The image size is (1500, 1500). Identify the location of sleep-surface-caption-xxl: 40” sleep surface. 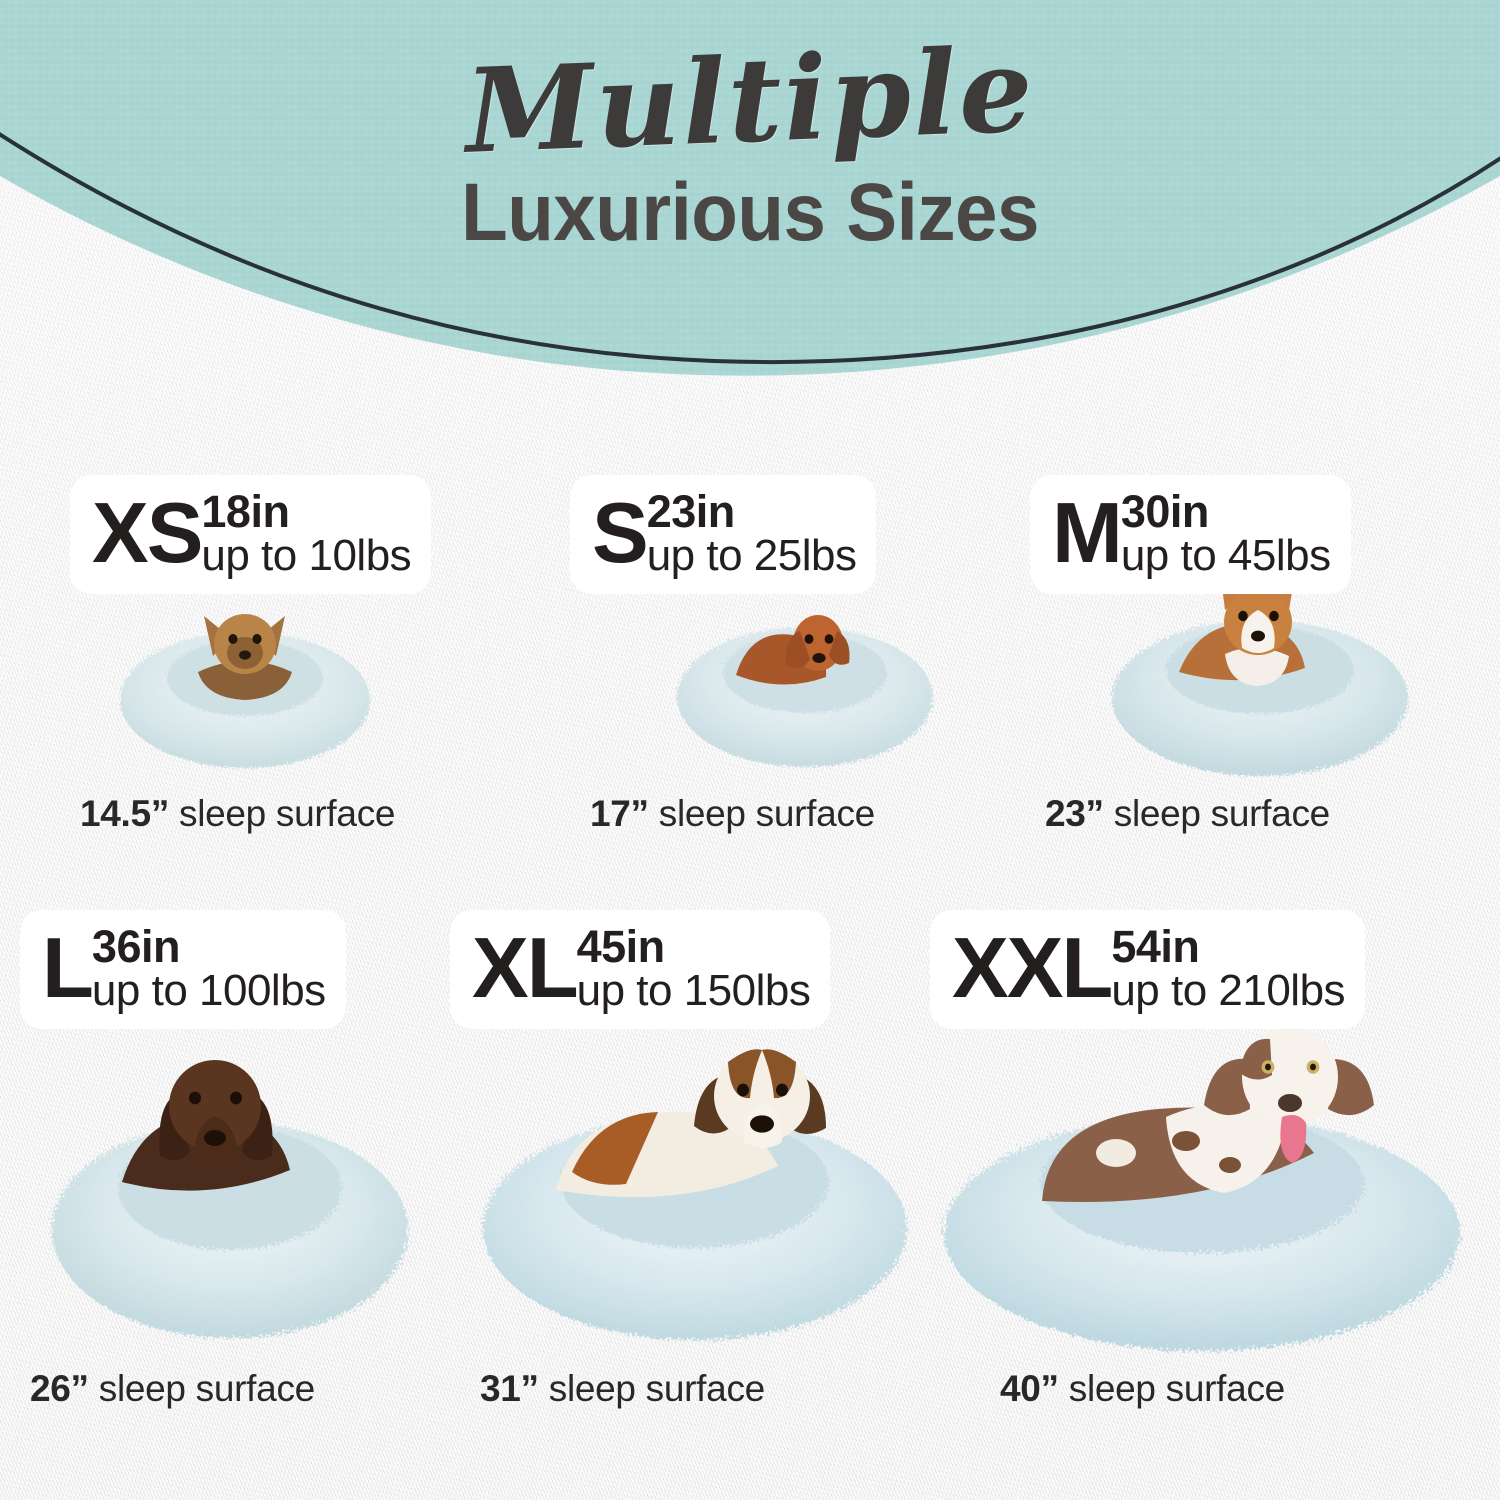
(1142, 1389).